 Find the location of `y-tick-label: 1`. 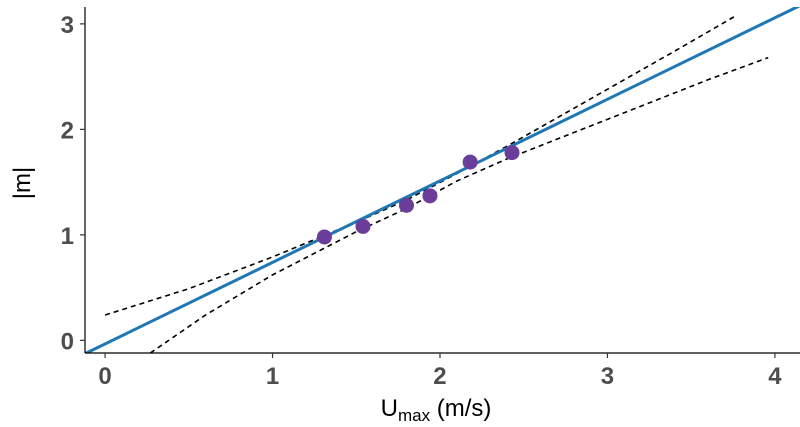

y-tick-label: 1 is located at coordinates (67, 236).